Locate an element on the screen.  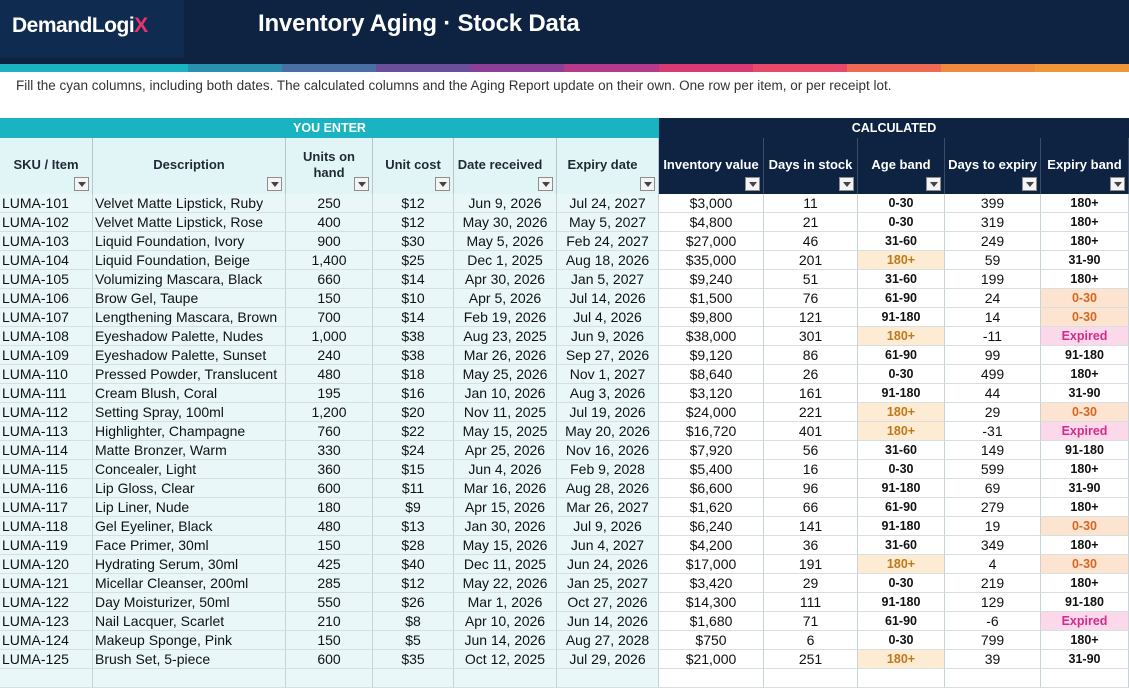
cell-unit-cost: $30 is located at coordinates (413, 241).